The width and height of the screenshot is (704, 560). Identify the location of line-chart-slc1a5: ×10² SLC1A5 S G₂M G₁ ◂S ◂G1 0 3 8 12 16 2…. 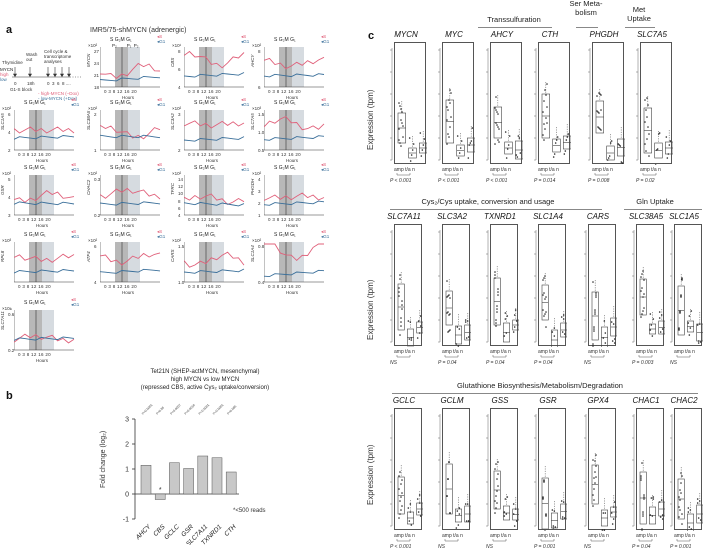
(43, 131).